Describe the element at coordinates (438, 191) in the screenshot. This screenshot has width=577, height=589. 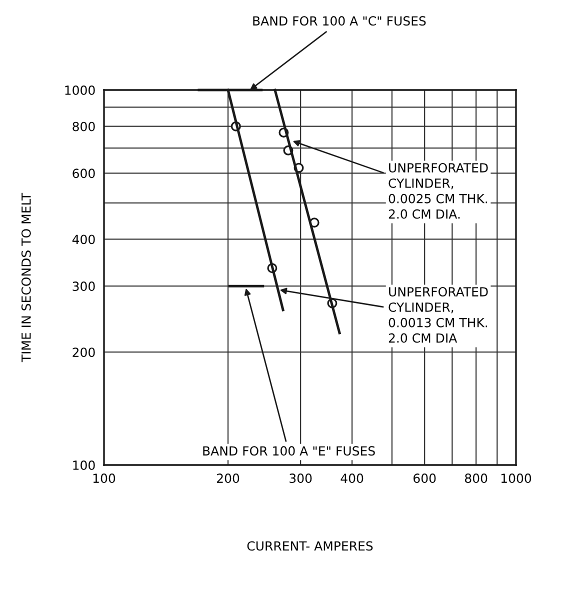
I see `annotation: UNPERFORATED CYLINDER, 0.0025 CM THK. 2.0 CM DIA.` at that location.